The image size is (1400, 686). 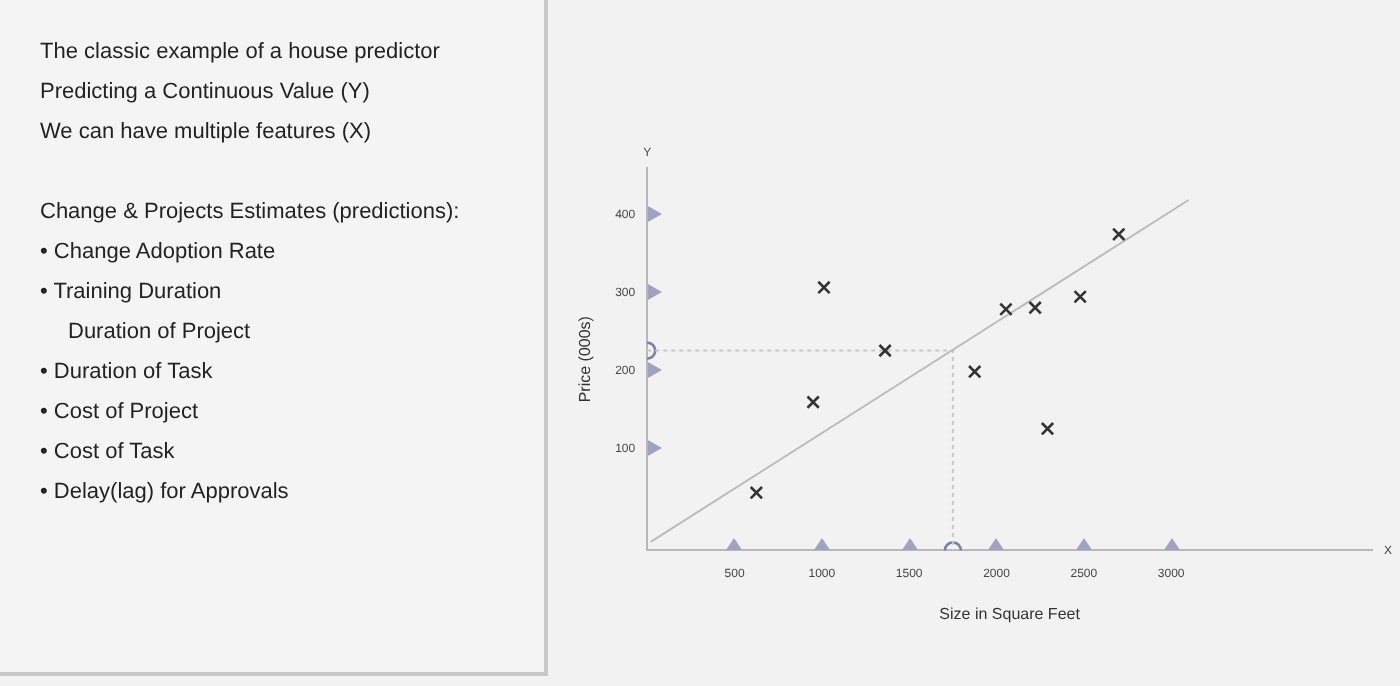 What do you see at coordinates (1010, 613) in the screenshot?
I see `x-axis-title: Size in Square Feet` at bounding box center [1010, 613].